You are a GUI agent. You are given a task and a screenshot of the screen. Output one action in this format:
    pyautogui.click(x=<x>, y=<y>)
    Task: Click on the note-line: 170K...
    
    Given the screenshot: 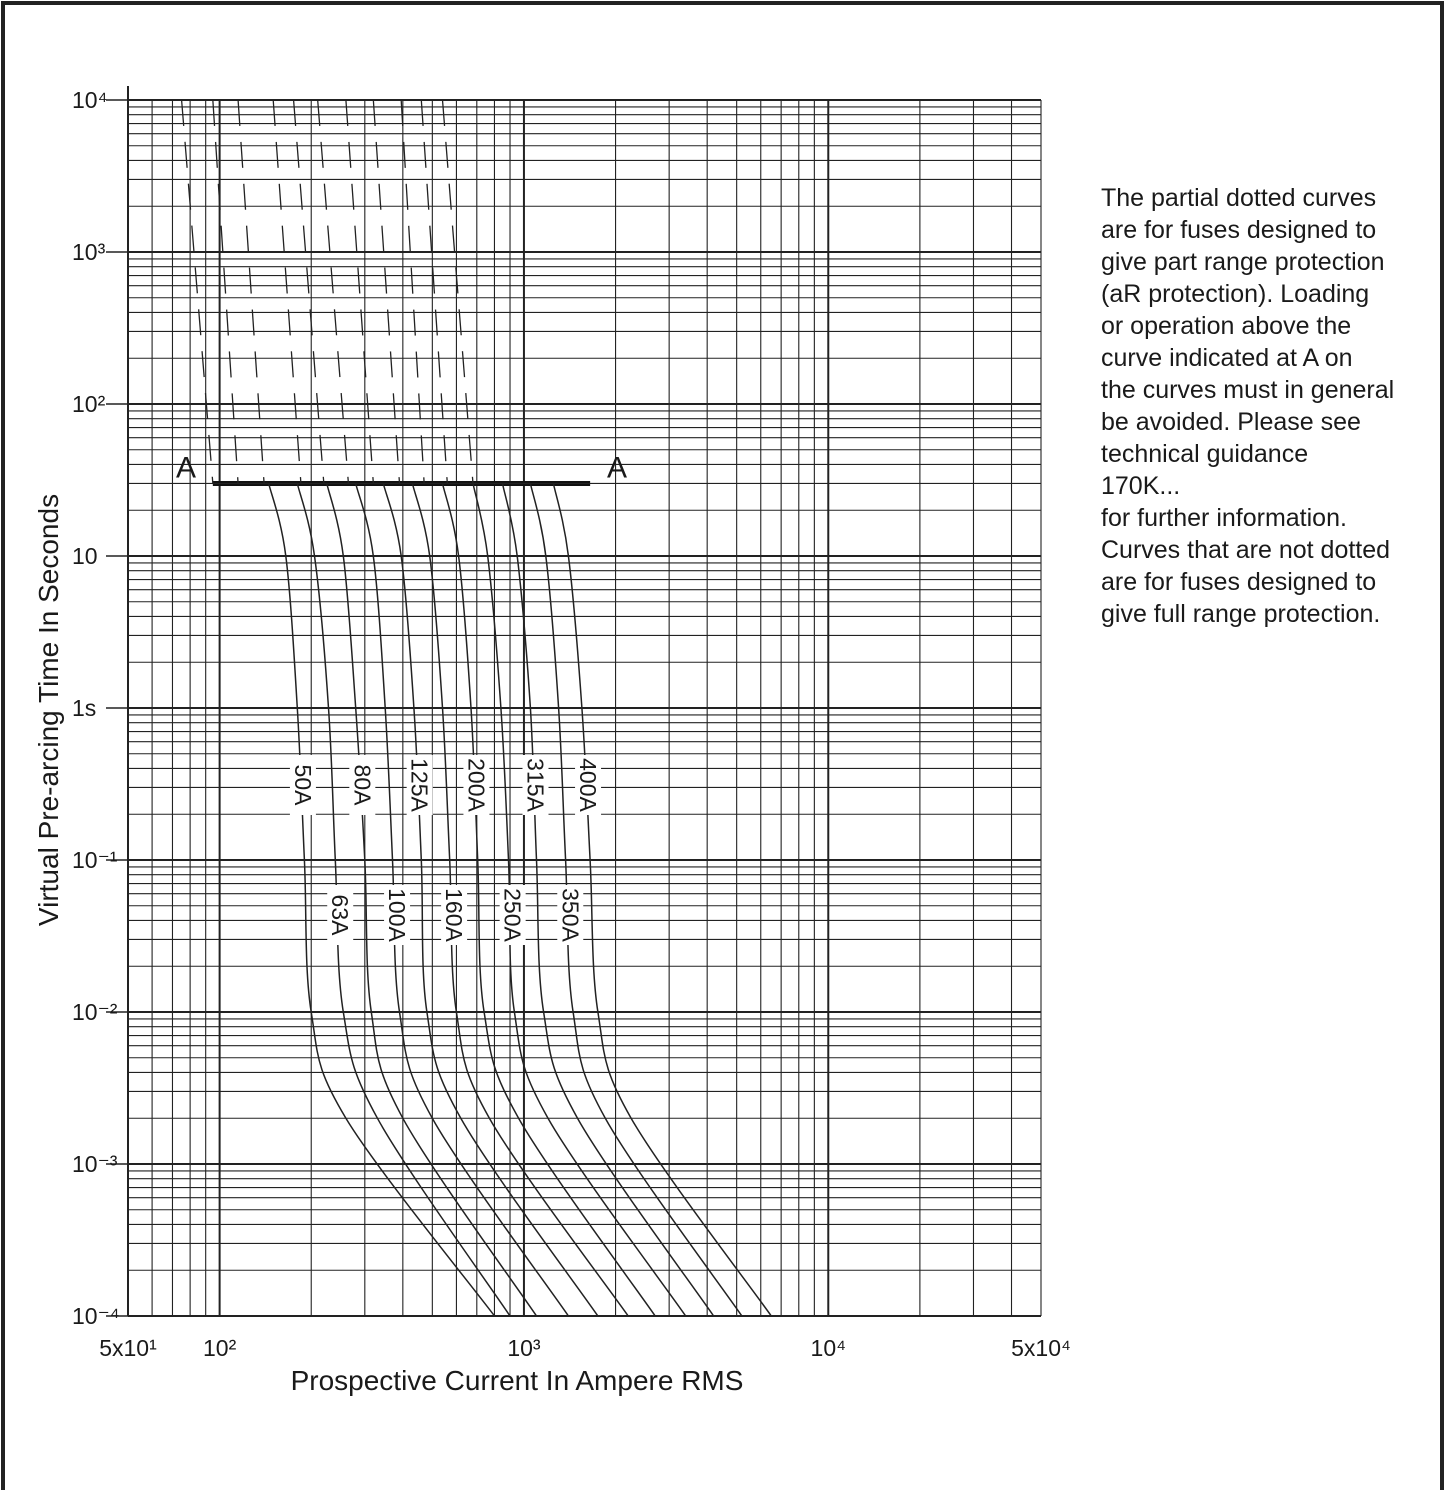 What is the action you would take?
    pyautogui.click(x=1141, y=486)
    